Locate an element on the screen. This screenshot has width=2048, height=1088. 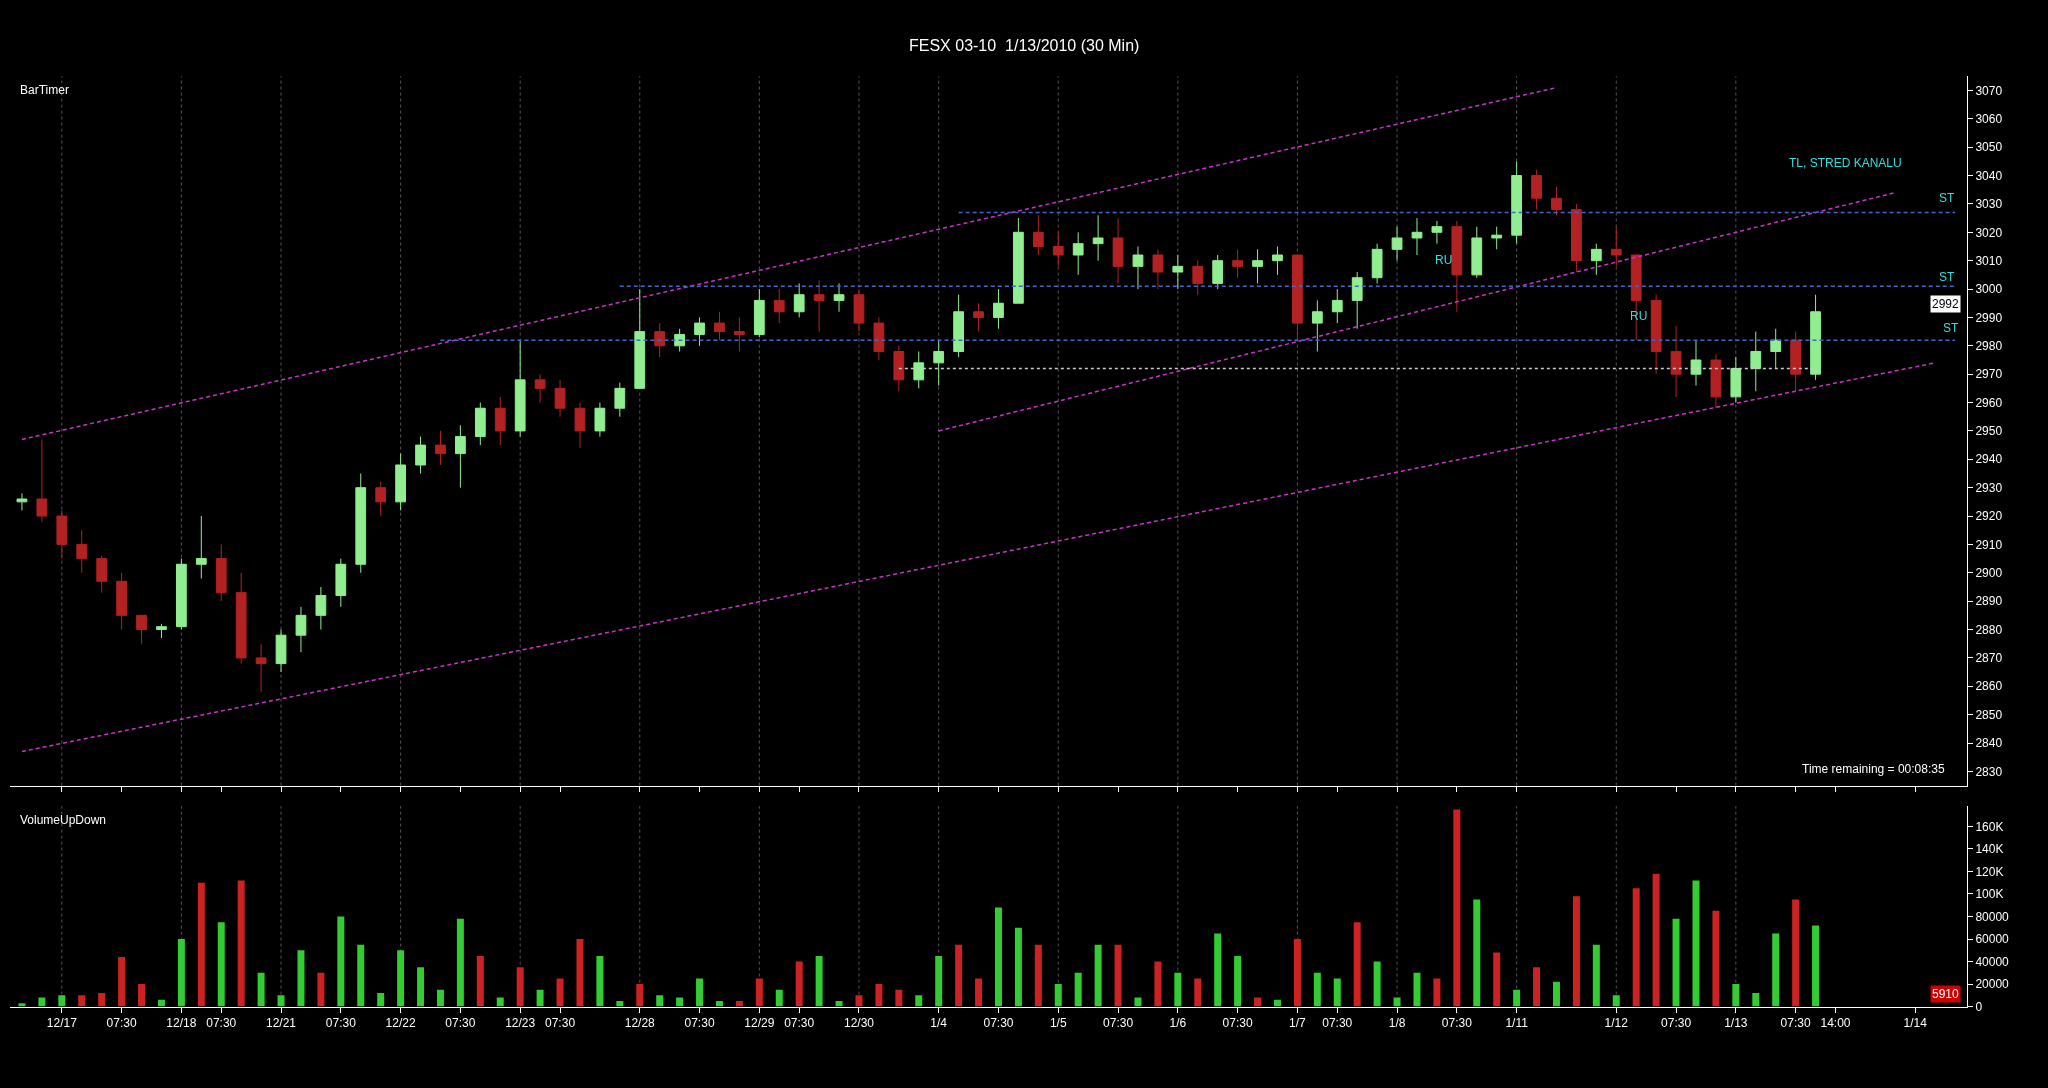
y-tick-label: 3040 is located at coordinates (1989, 175).